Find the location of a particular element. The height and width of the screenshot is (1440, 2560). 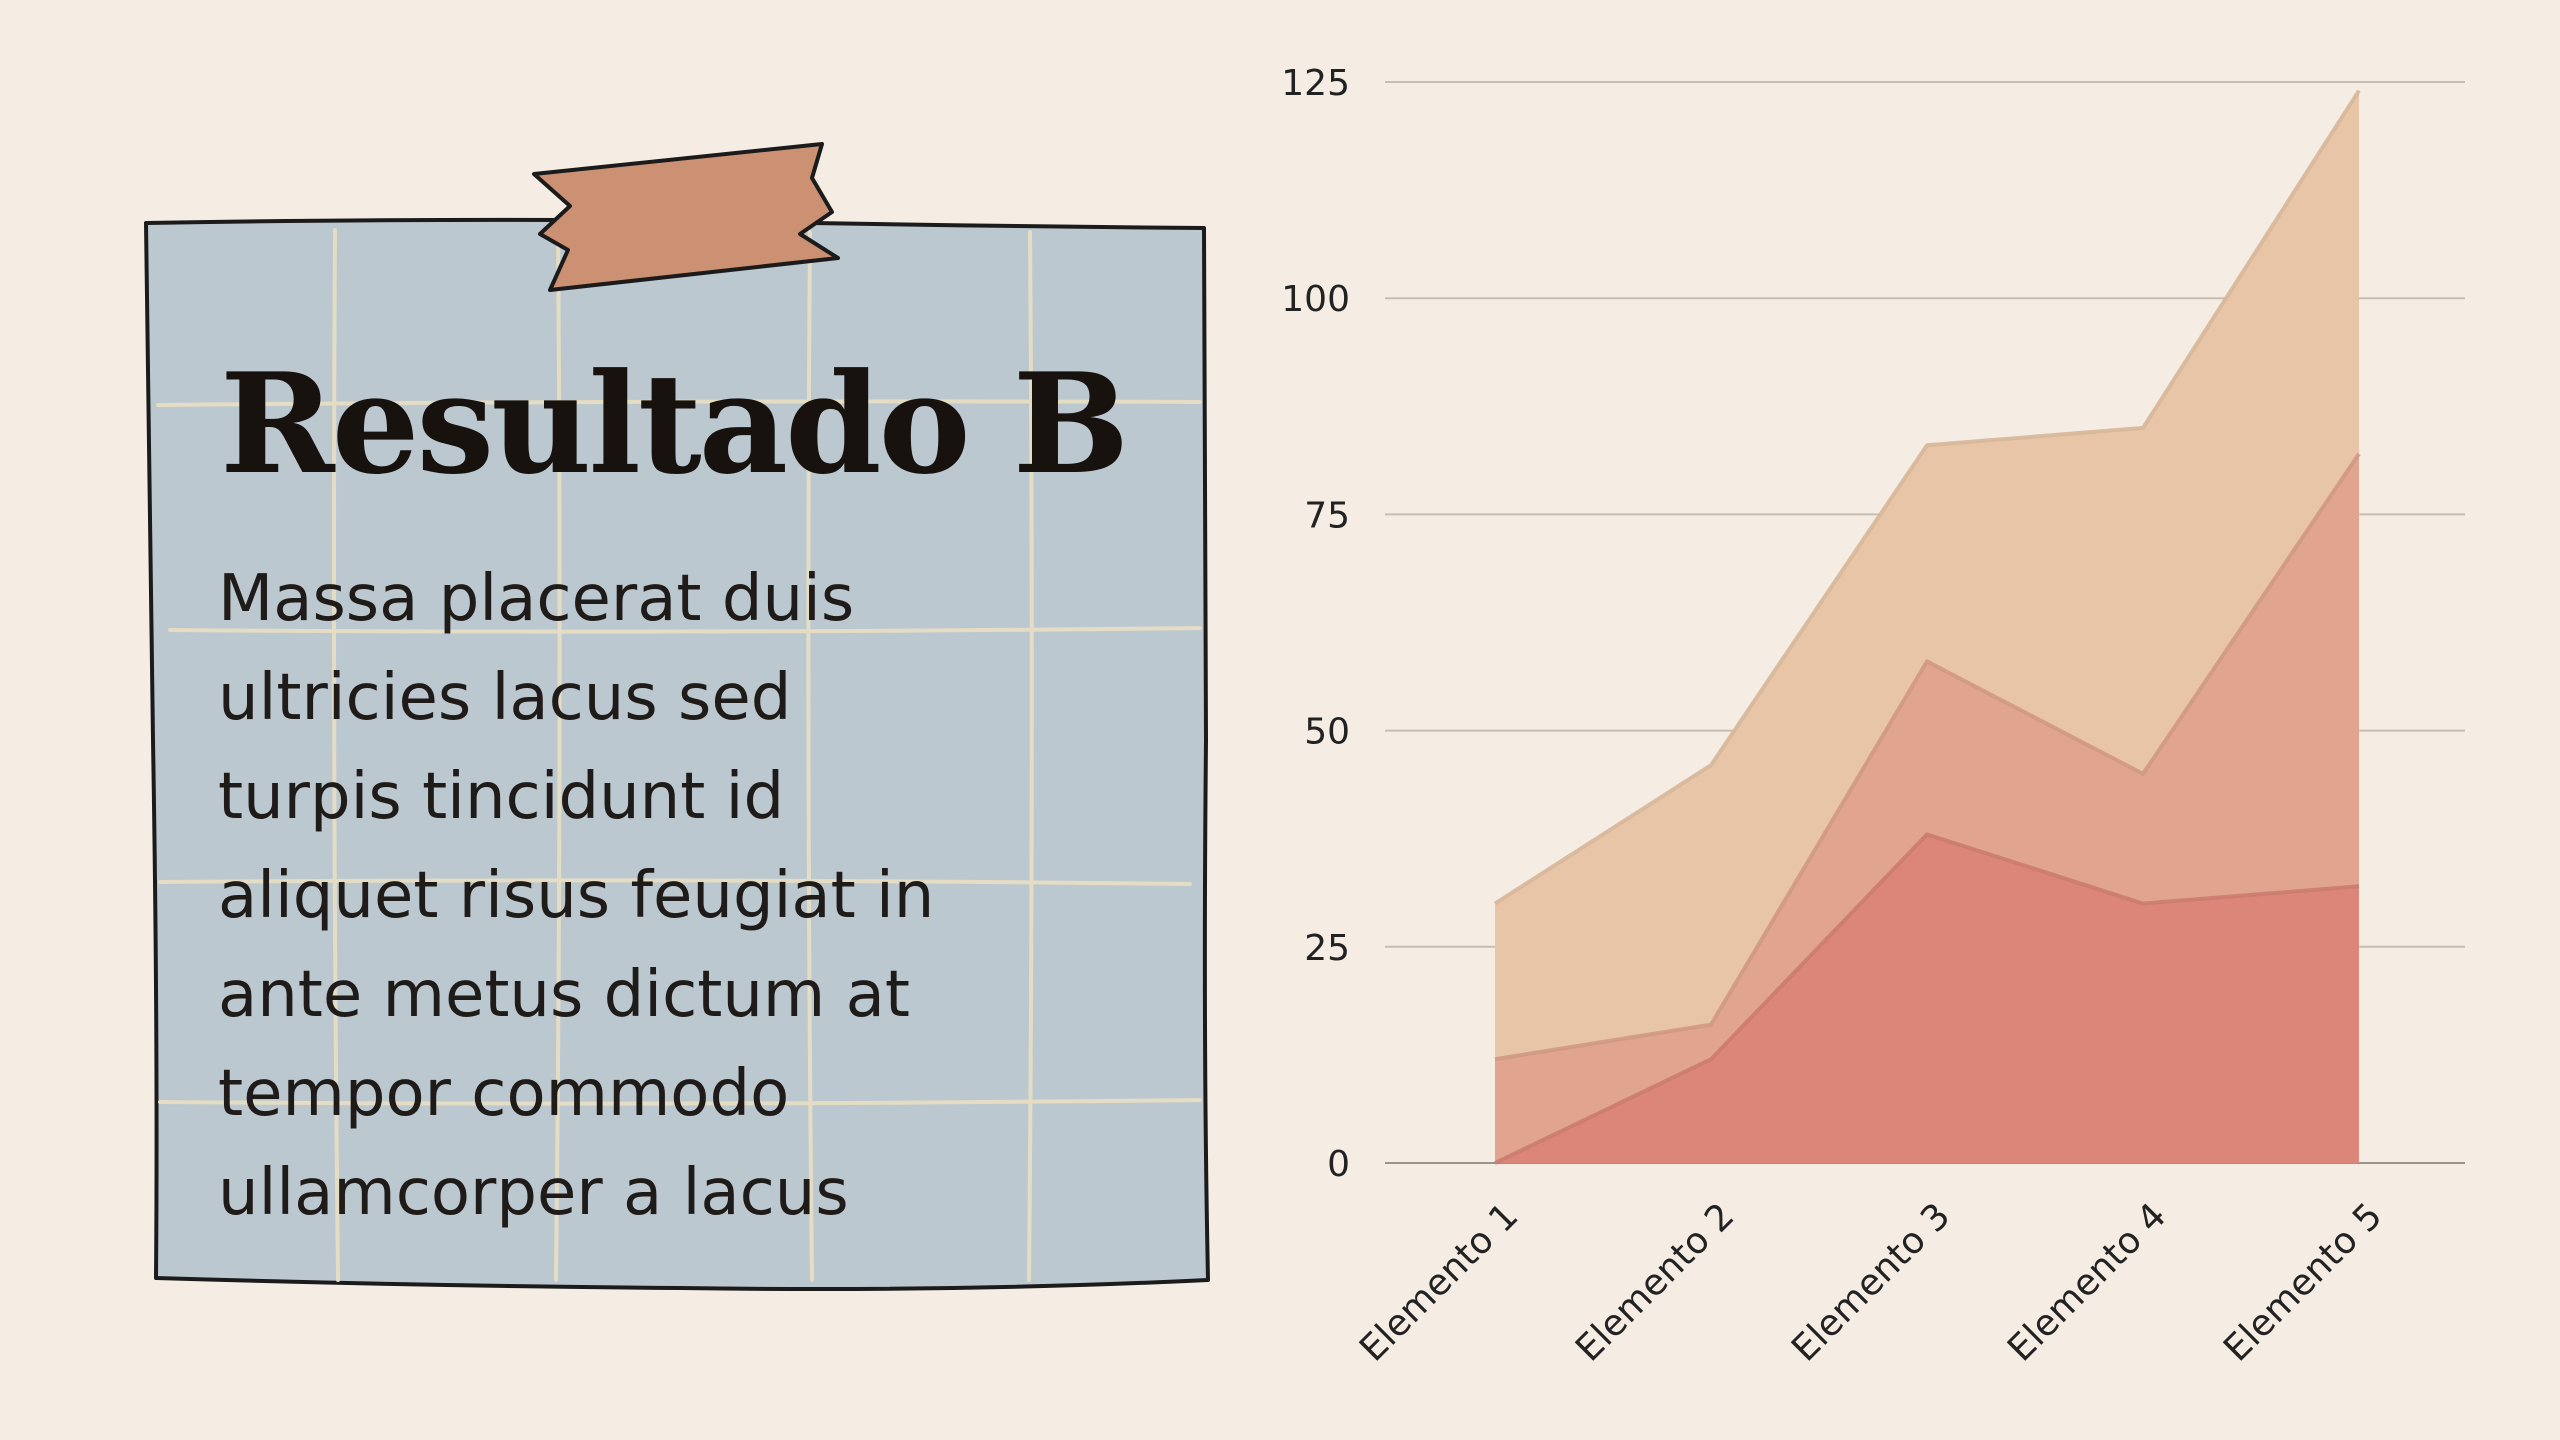

card-title: Resultado B is located at coordinates (674, 423).